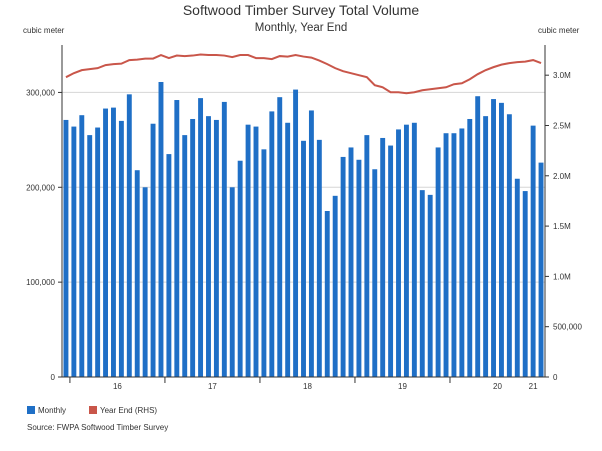 The image size is (602, 451). What do you see at coordinates (567, 327) in the screenshot?
I see `right-tick-label: 500,000` at bounding box center [567, 327].